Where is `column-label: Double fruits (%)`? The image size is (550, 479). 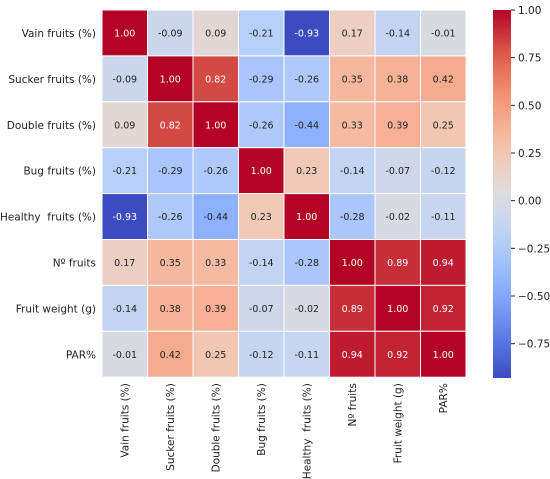
column-label: Double fruits (%) is located at coordinates (217, 427).